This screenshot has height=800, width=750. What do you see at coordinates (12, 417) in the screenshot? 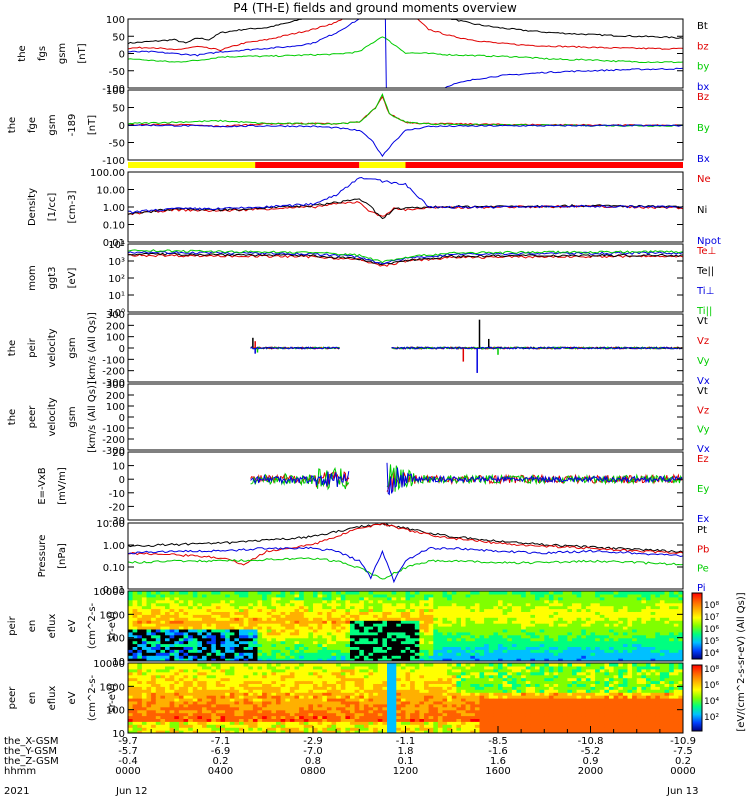
I see `ylabel-line-velocity_peer-0: the` at bounding box center [12, 417].